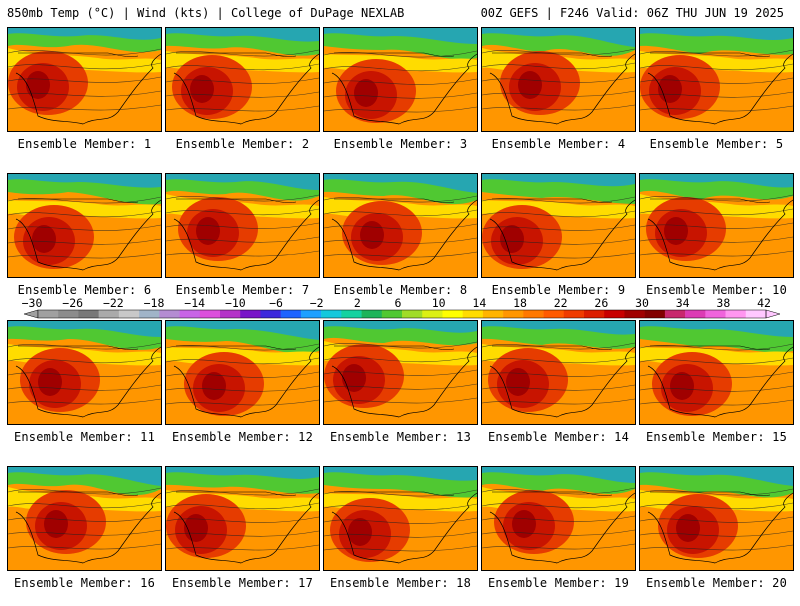  I want to click on colorbar-tick-label: 10, so click(438, 303).